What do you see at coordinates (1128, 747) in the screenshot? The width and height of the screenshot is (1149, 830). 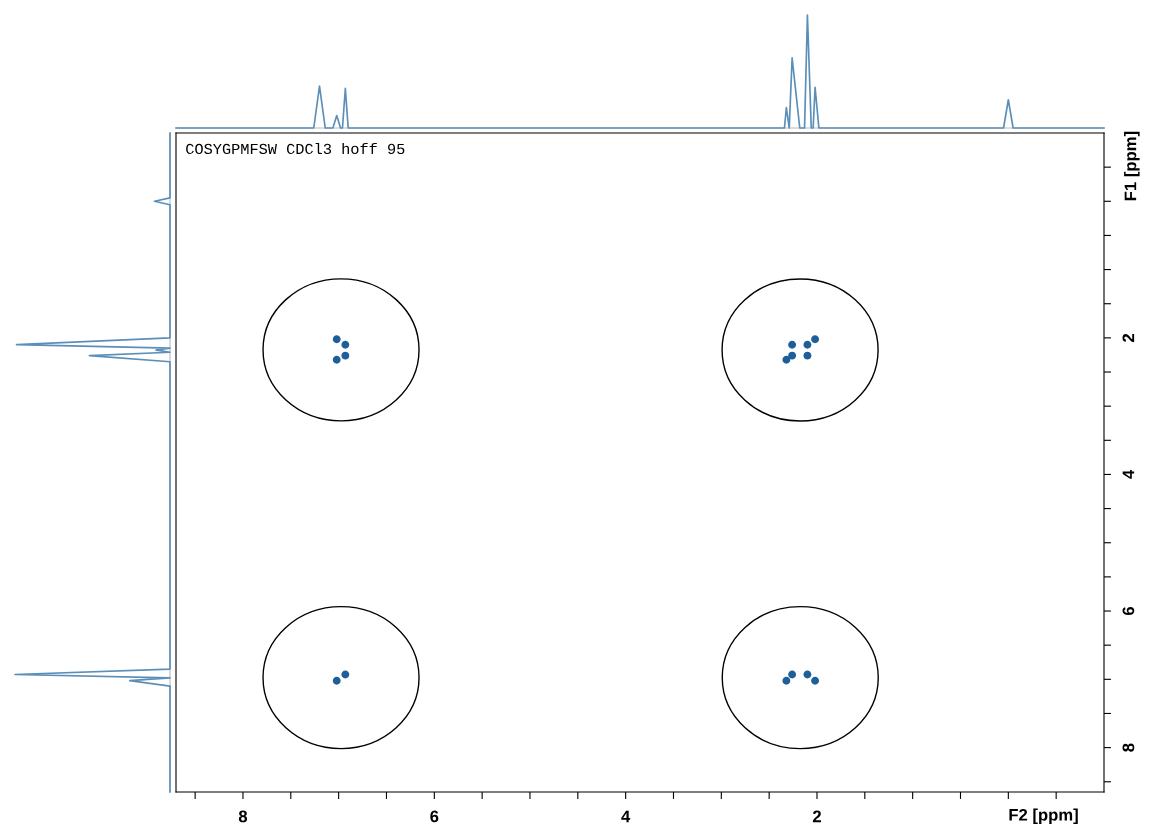 I see `y-tick-label: 8` at bounding box center [1128, 747].